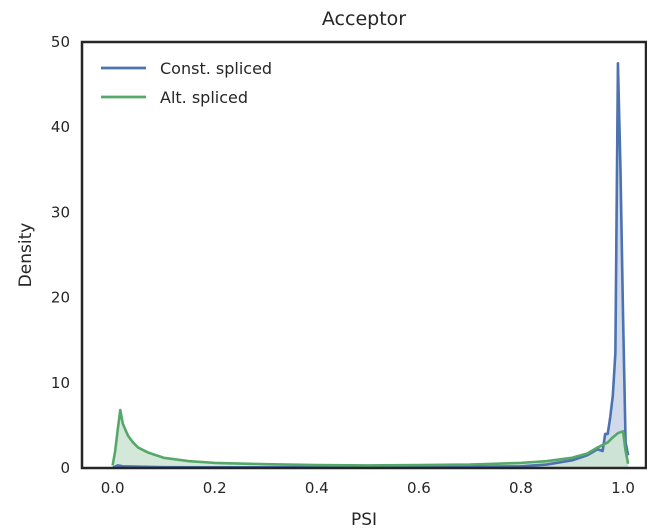 This screenshot has height=531, width=647. I want to click on y-axis-ticks: 0 10 20 30 40 50, so click(60, 255).